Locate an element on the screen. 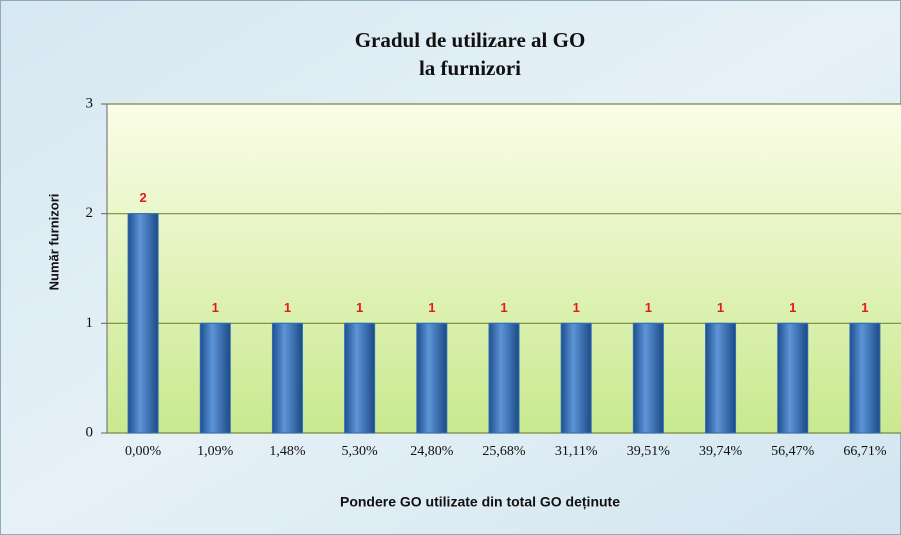  y-tick-label: 3 is located at coordinates (90, 103).